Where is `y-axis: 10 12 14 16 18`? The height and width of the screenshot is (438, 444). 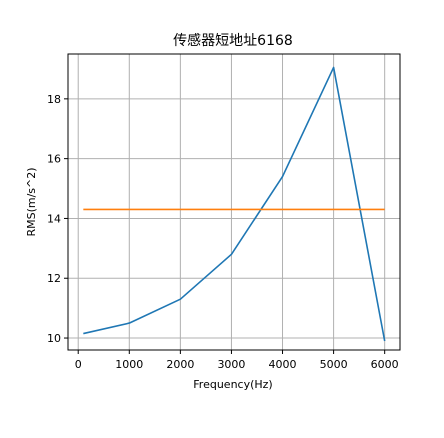 y-axis: 10 12 14 16 18 is located at coordinates (57, 219).